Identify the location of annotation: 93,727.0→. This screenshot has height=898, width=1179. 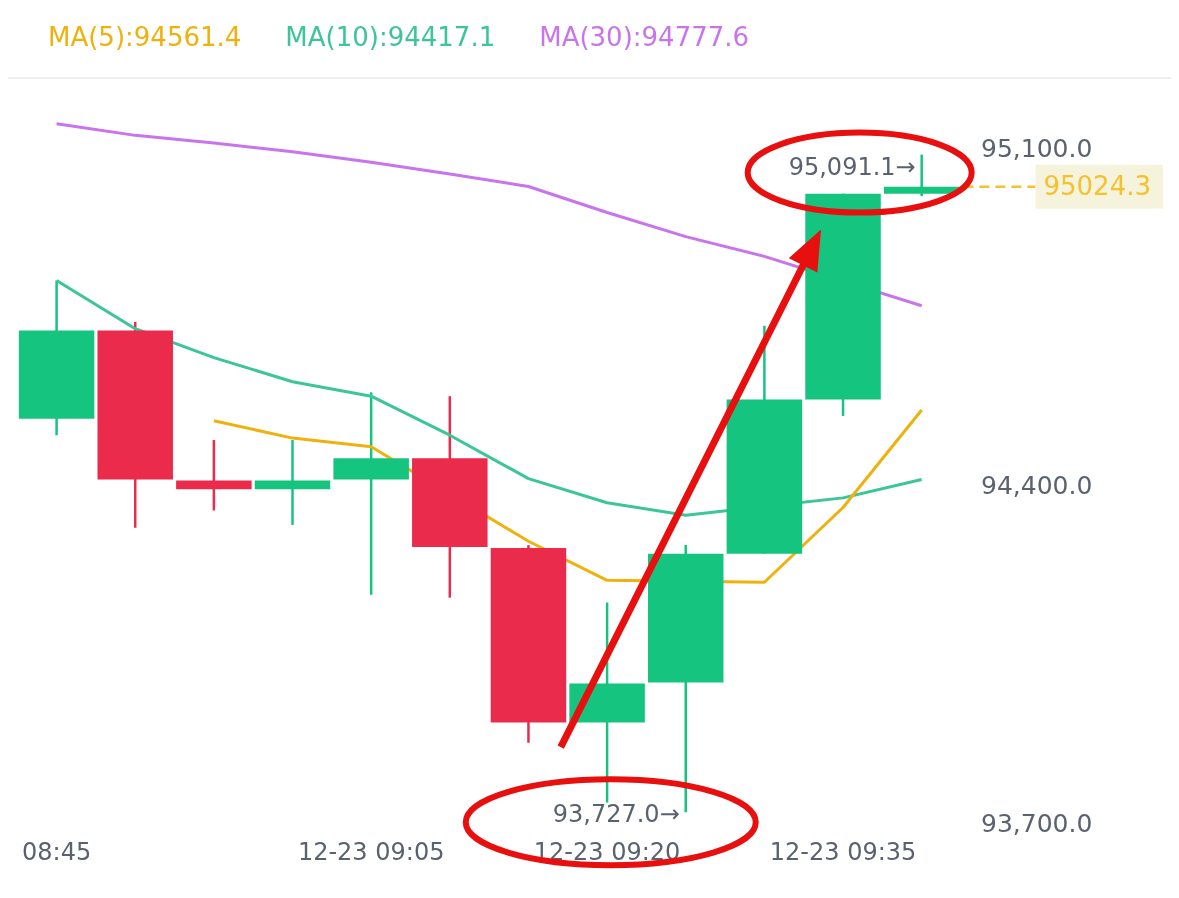
(616, 814).